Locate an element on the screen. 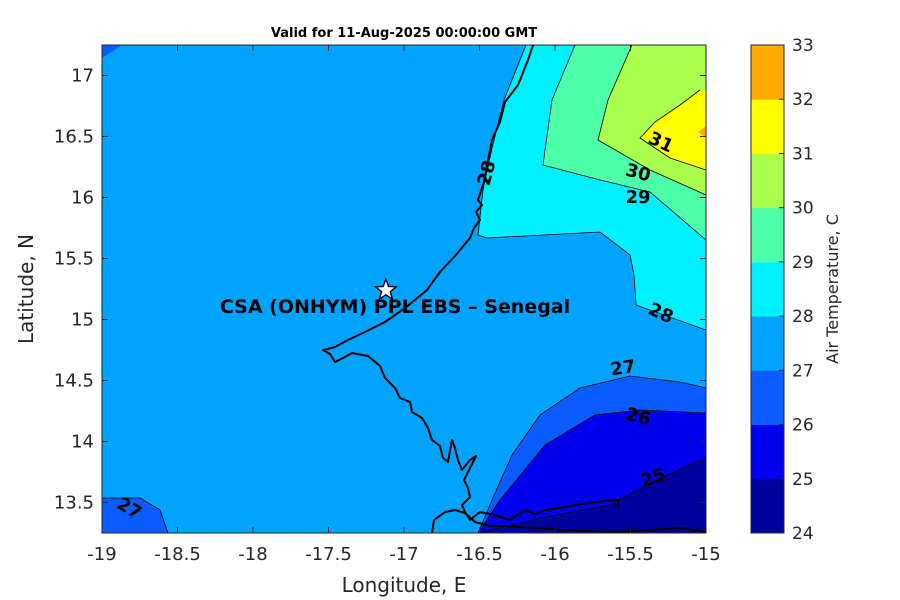 The width and height of the screenshot is (900, 600). y-tick-label: 16.5 is located at coordinates (74, 137).